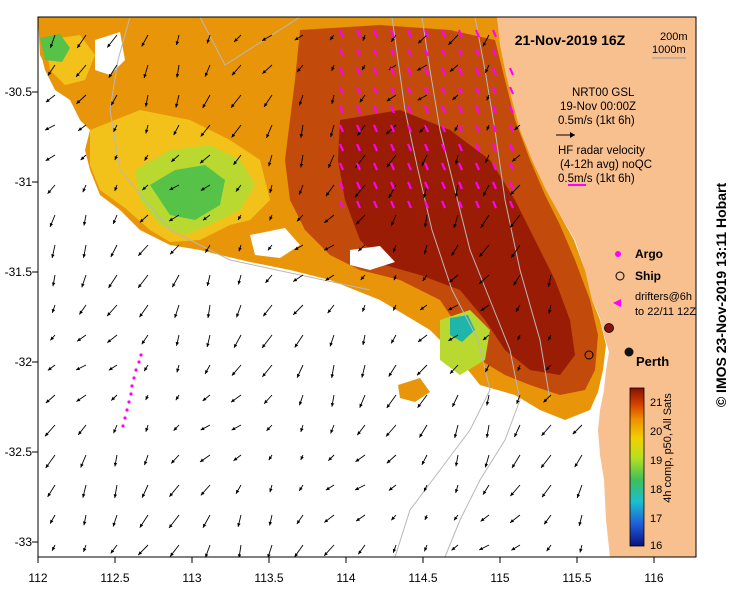 This screenshot has width=739, height=592. I want to click on x-tick-label: 113, so click(191, 578).